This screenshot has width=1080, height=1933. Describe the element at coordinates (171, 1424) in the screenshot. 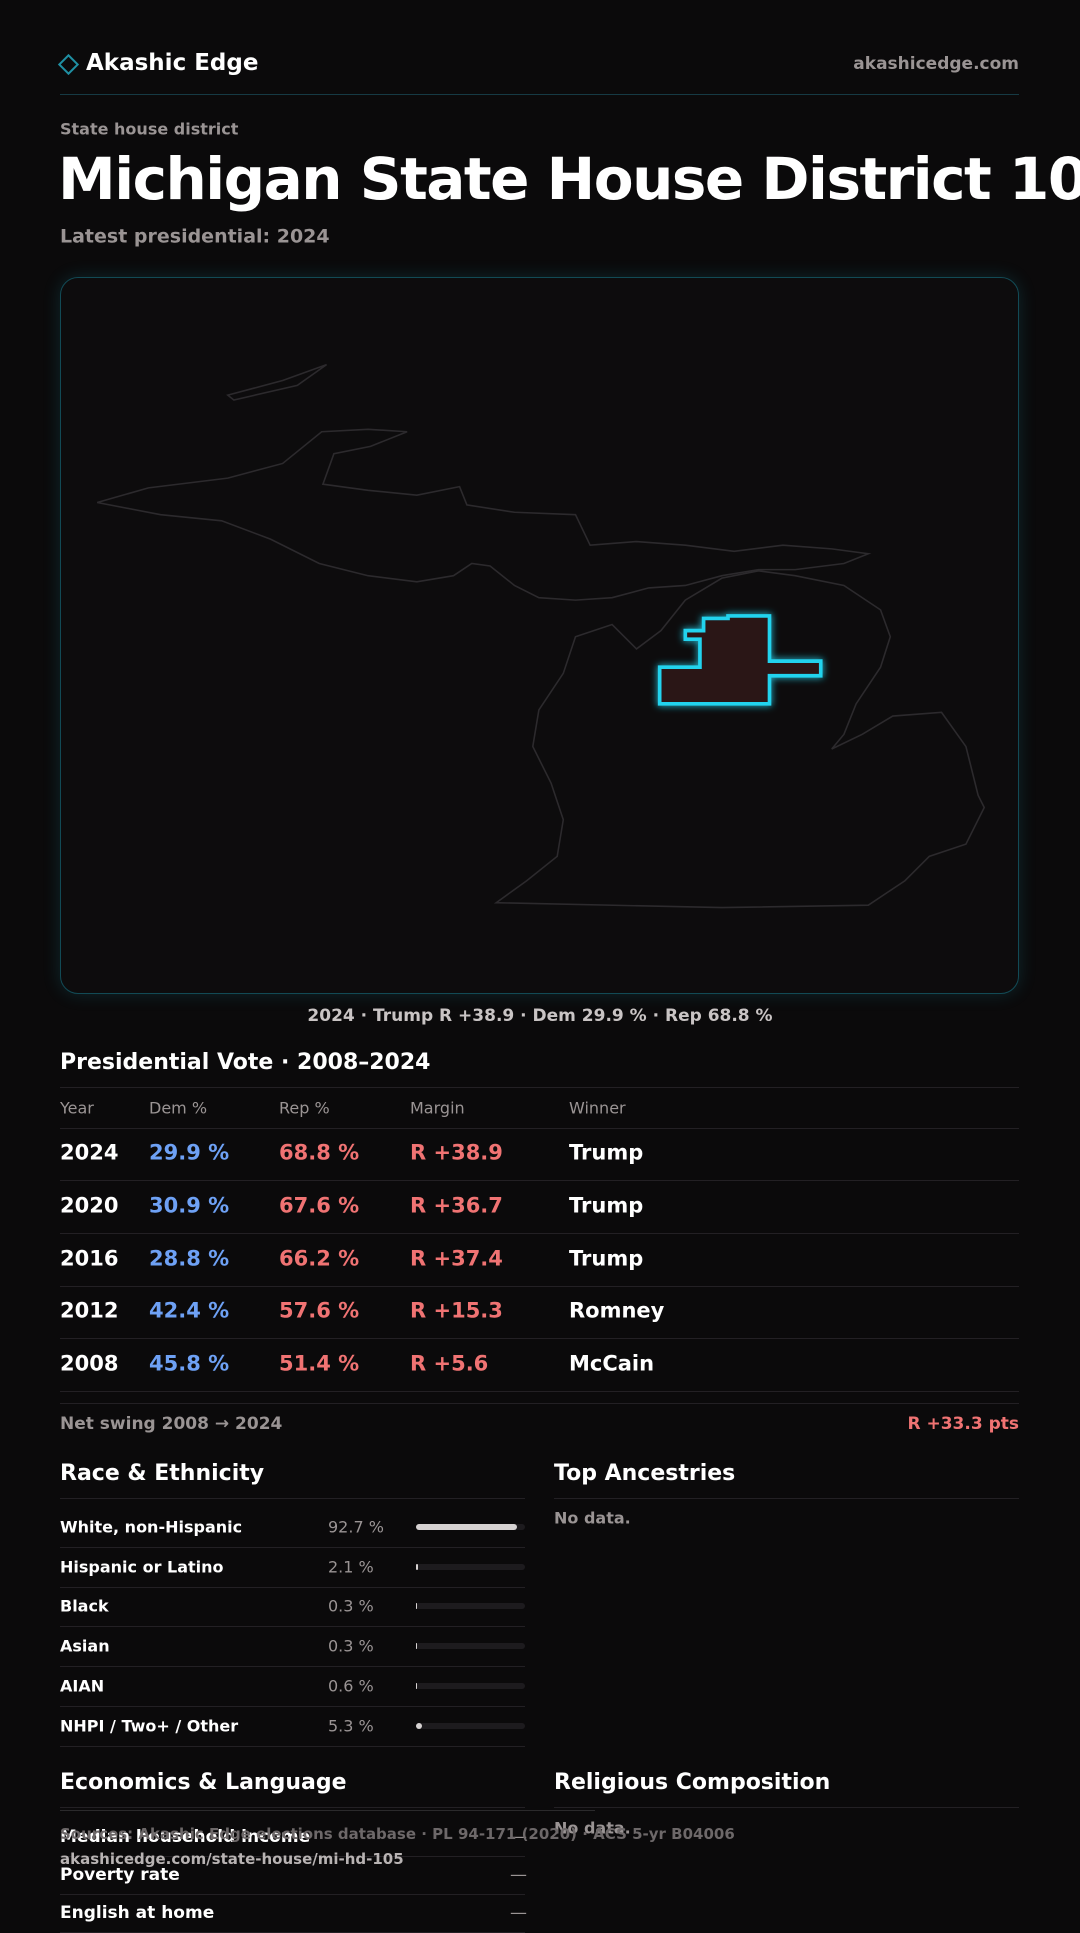

I see `swing-label: Net swing 2008 → 2024` at that location.